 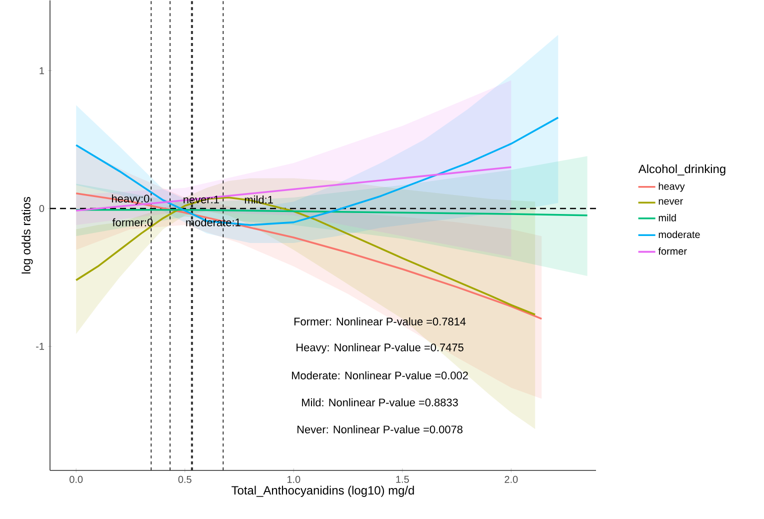 I want to click on x-tick-label: 0.0, so click(x=76, y=479).